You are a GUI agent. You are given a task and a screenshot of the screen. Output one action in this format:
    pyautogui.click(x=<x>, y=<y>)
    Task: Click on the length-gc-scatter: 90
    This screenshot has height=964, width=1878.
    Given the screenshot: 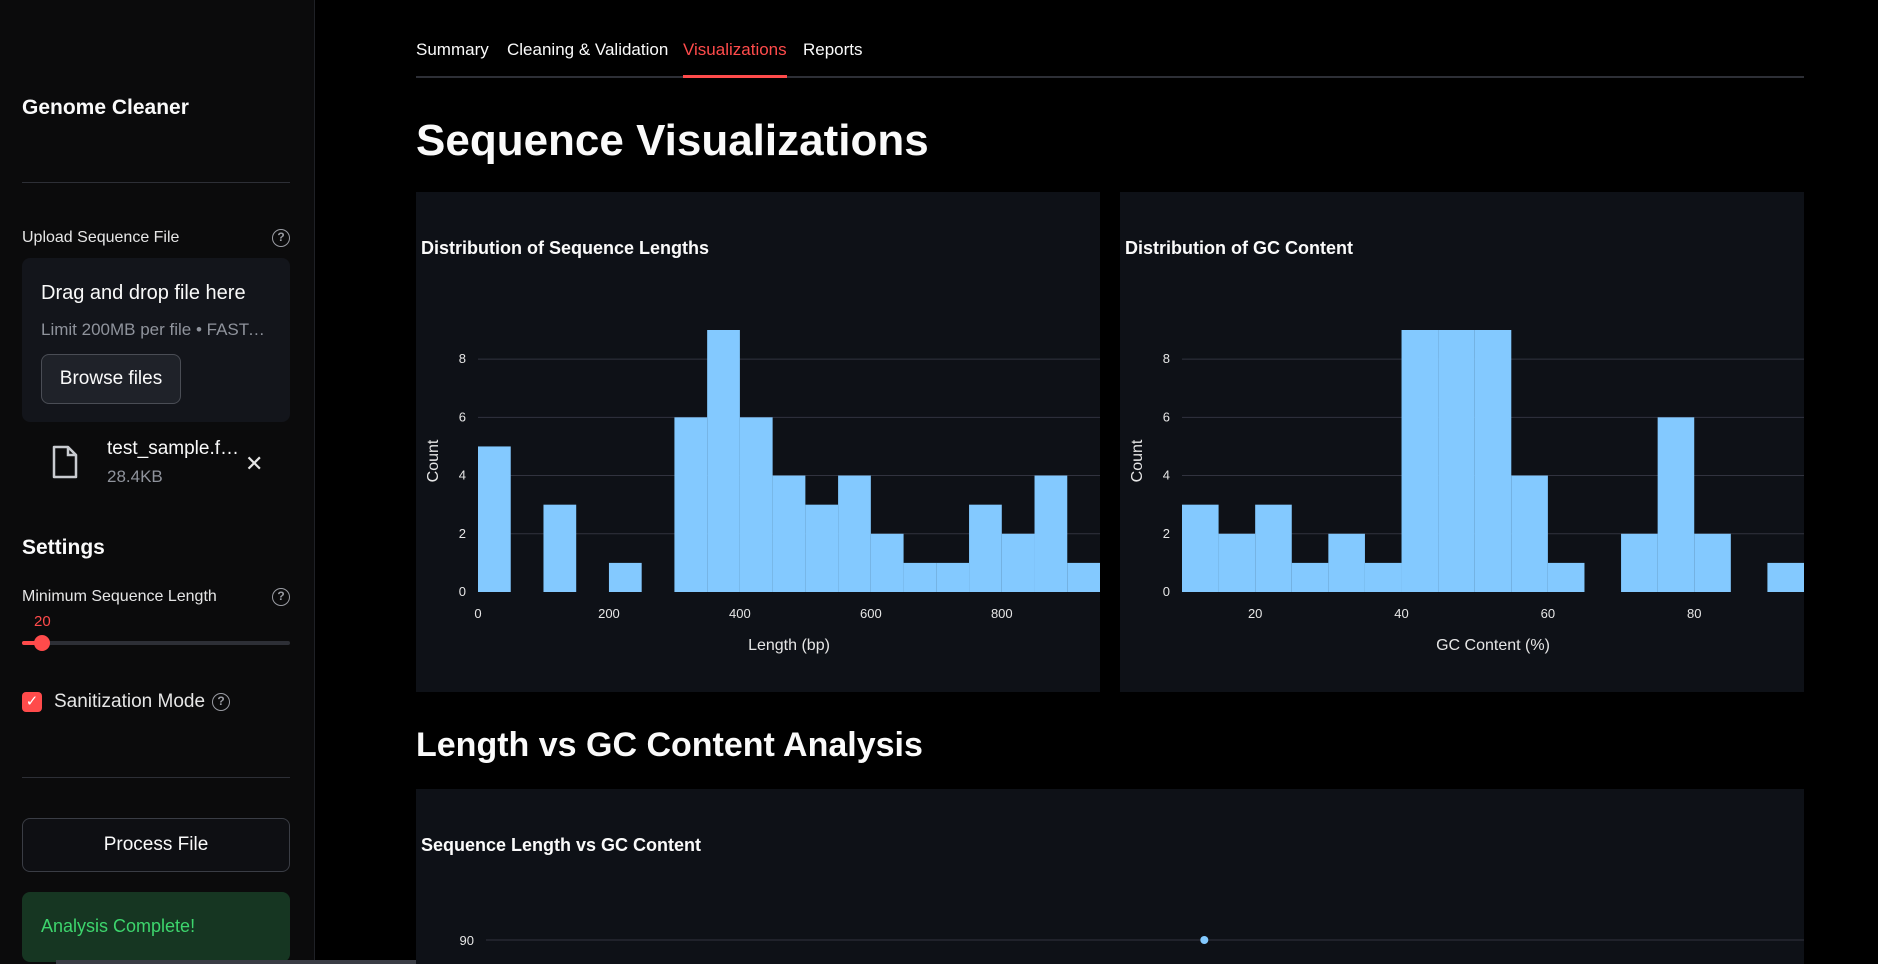 What is the action you would take?
    pyautogui.click(x=1132, y=940)
    